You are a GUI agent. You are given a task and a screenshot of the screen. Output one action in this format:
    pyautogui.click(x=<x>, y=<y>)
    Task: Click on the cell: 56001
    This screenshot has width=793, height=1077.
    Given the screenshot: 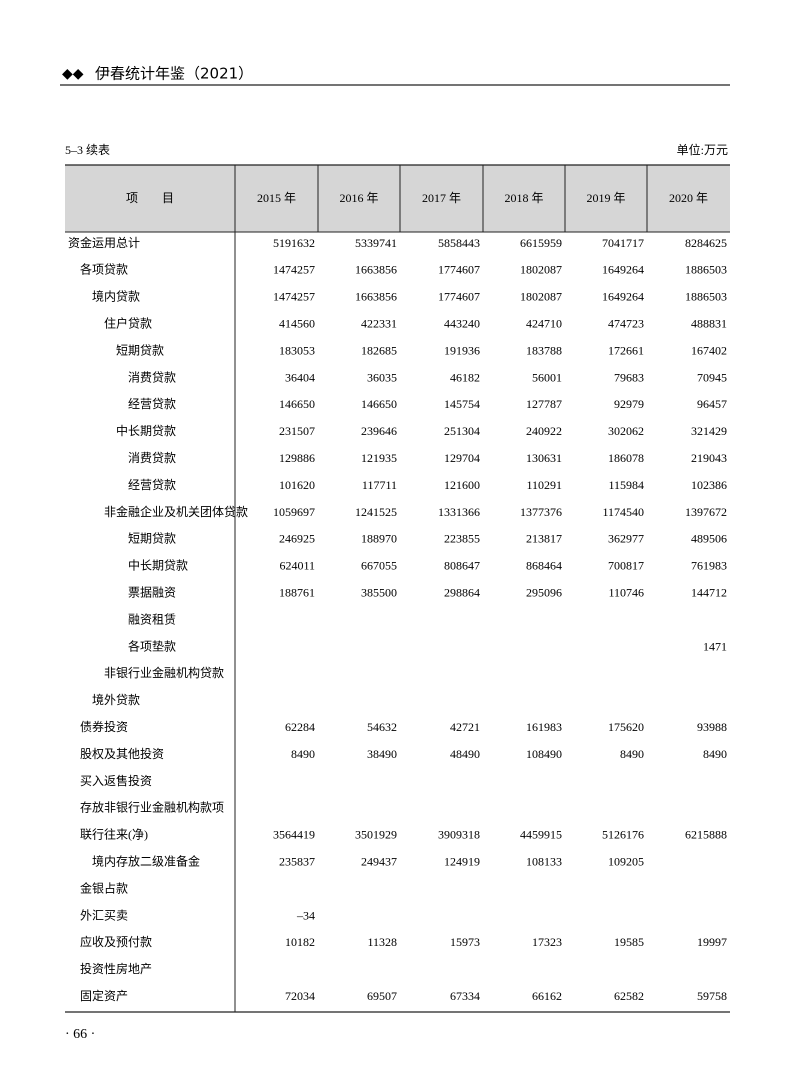 What is the action you would take?
    pyautogui.click(x=547, y=377)
    